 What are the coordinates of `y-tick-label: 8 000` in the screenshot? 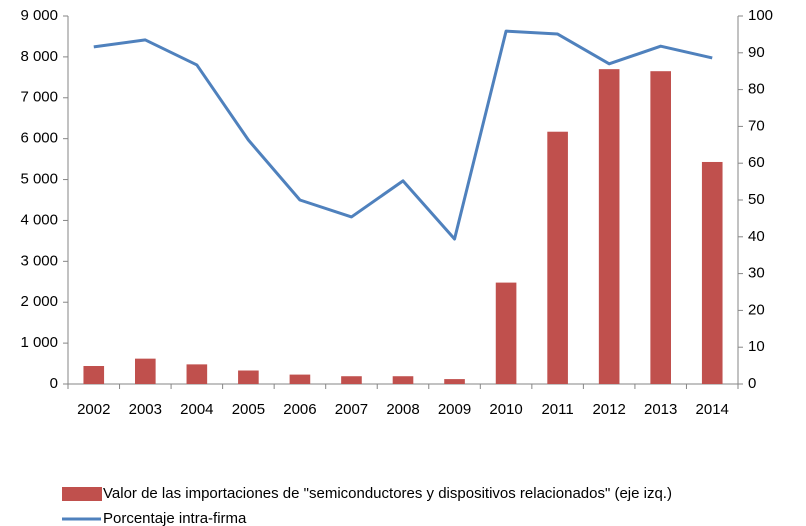 It's located at (39, 56).